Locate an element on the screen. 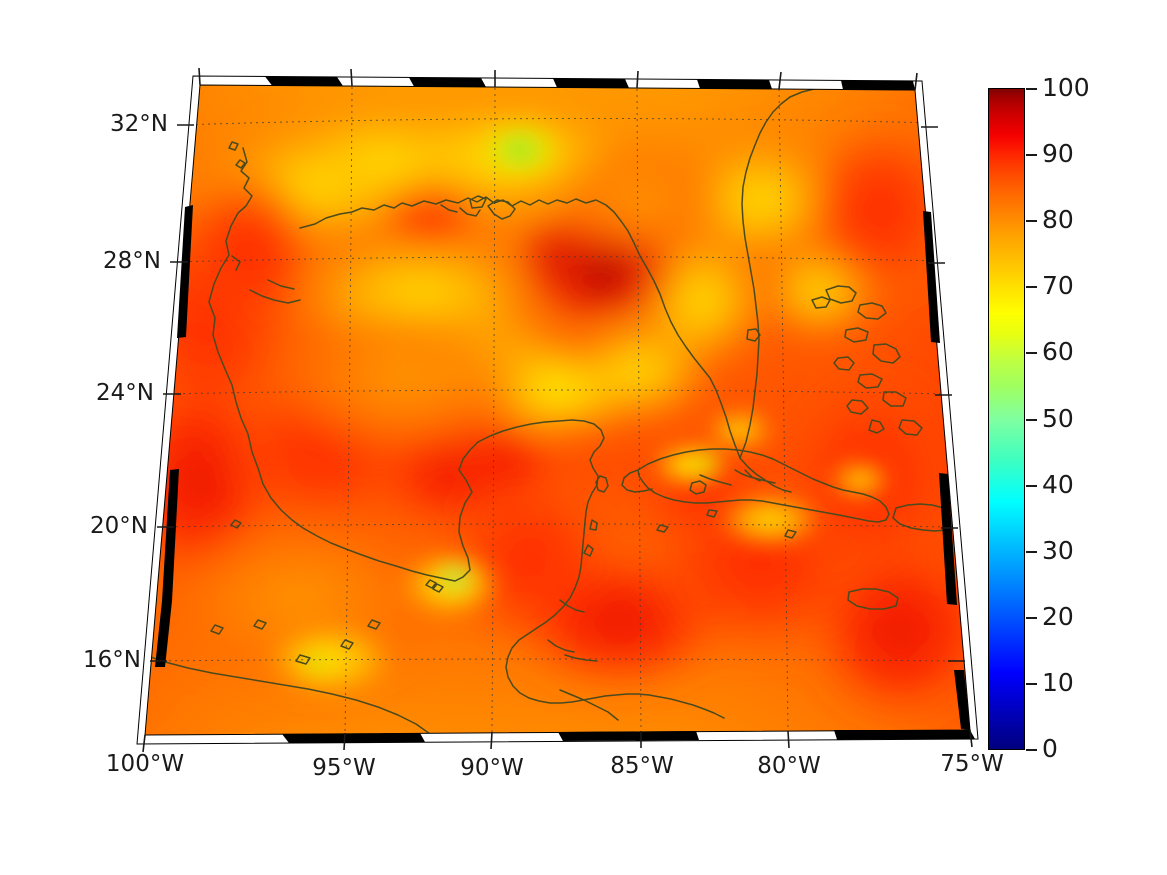 This screenshot has height=875, width=1167. colorbar-label-50: 50 is located at coordinates (1058, 418).